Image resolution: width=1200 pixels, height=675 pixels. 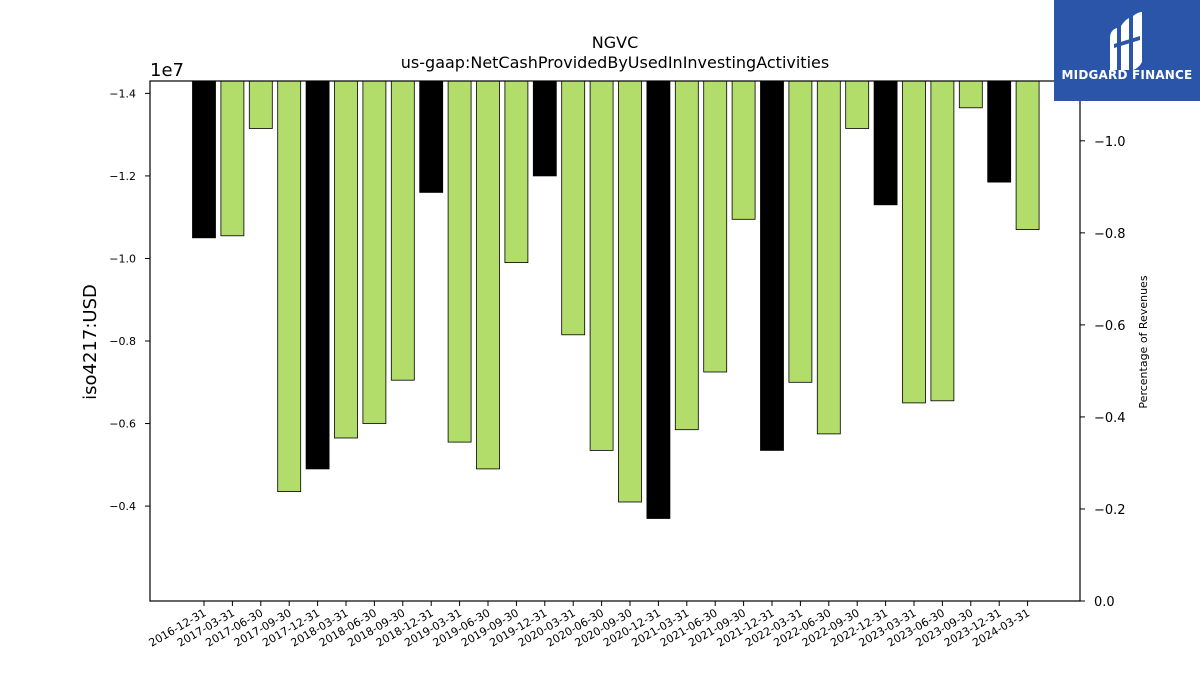 What do you see at coordinates (1103, 372) in the screenshot?
I see `y2-axis-ticks: −1.0 −0.8 −0.6 −0.4 −0.2 0.0` at bounding box center [1103, 372].